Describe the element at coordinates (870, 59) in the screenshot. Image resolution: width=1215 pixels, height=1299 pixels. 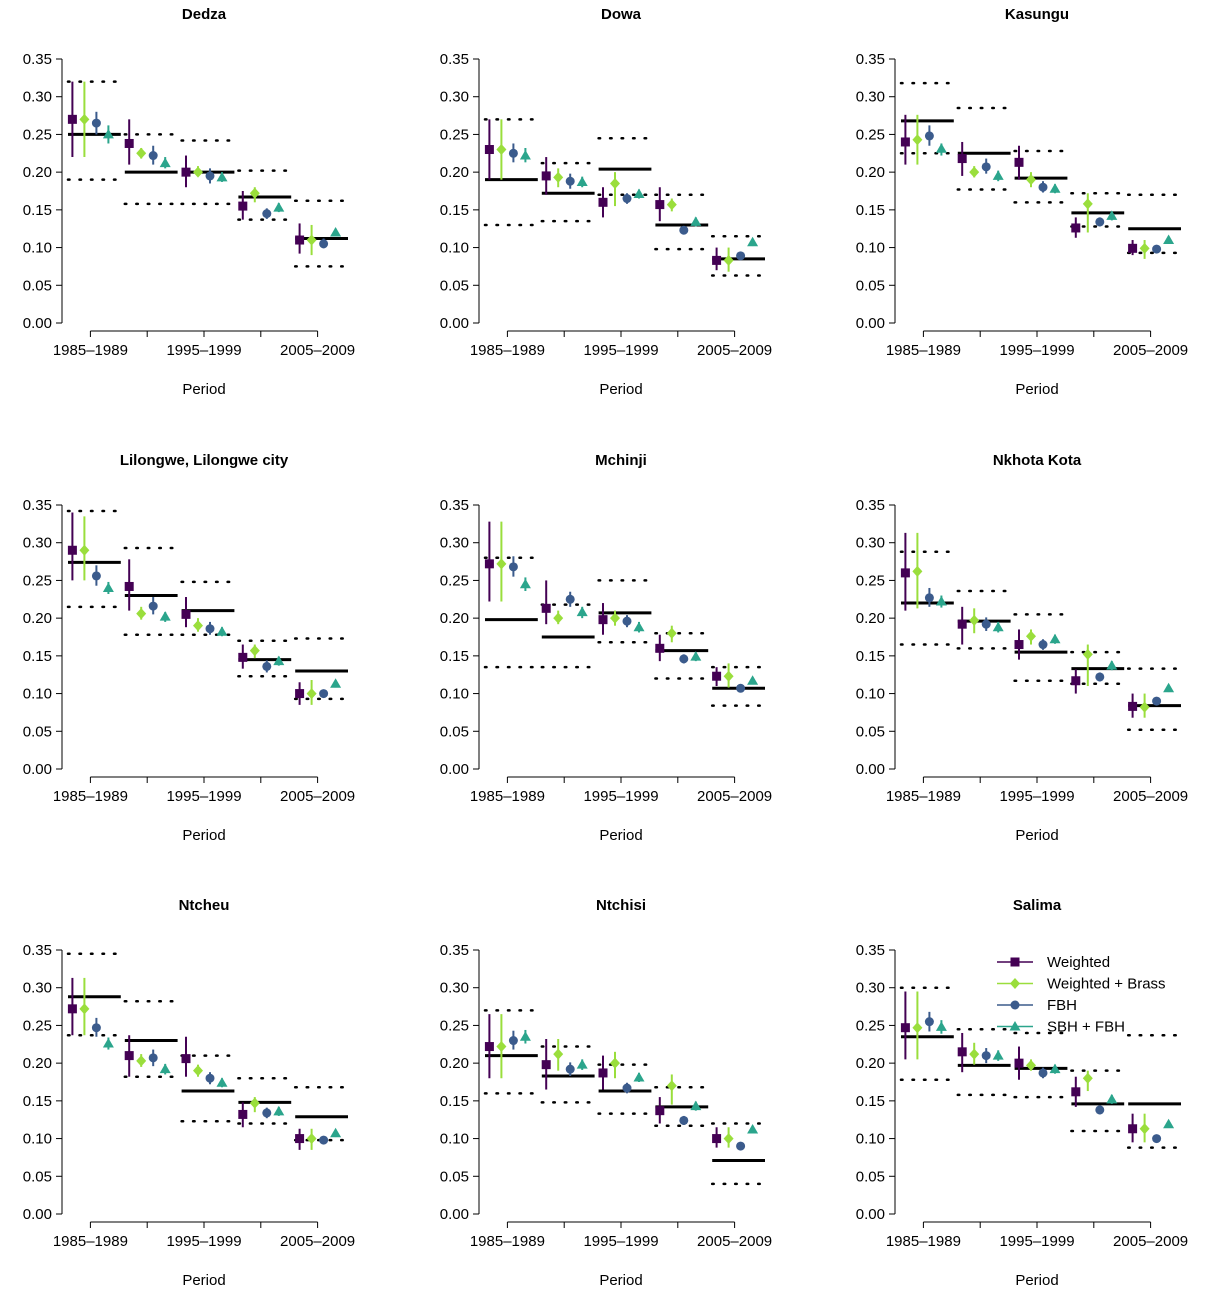
I see `y-tick-label: 0.35` at that location.